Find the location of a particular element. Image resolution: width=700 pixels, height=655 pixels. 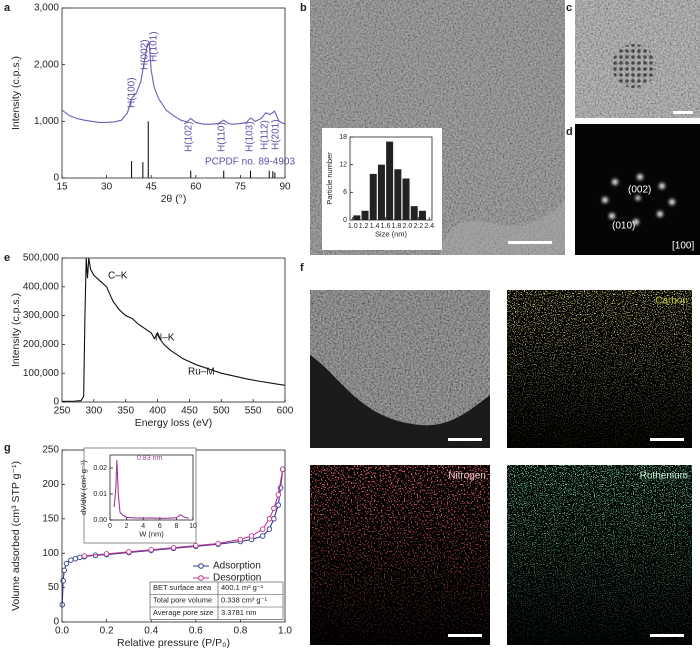

y-tick-label: 50 is located at coordinates (54, 587).